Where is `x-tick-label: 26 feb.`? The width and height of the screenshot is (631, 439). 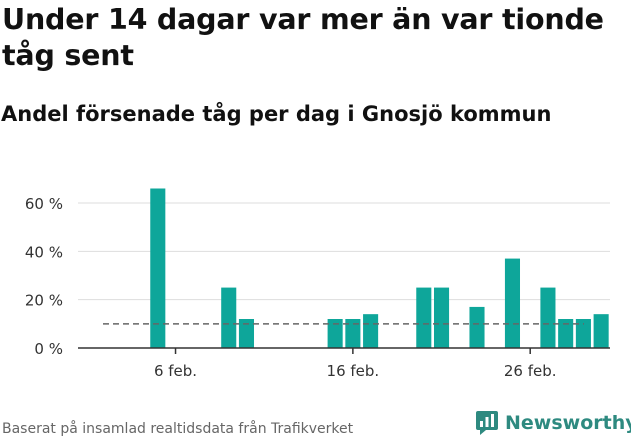
x-tick-label: 26 feb. is located at coordinates (530, 371).